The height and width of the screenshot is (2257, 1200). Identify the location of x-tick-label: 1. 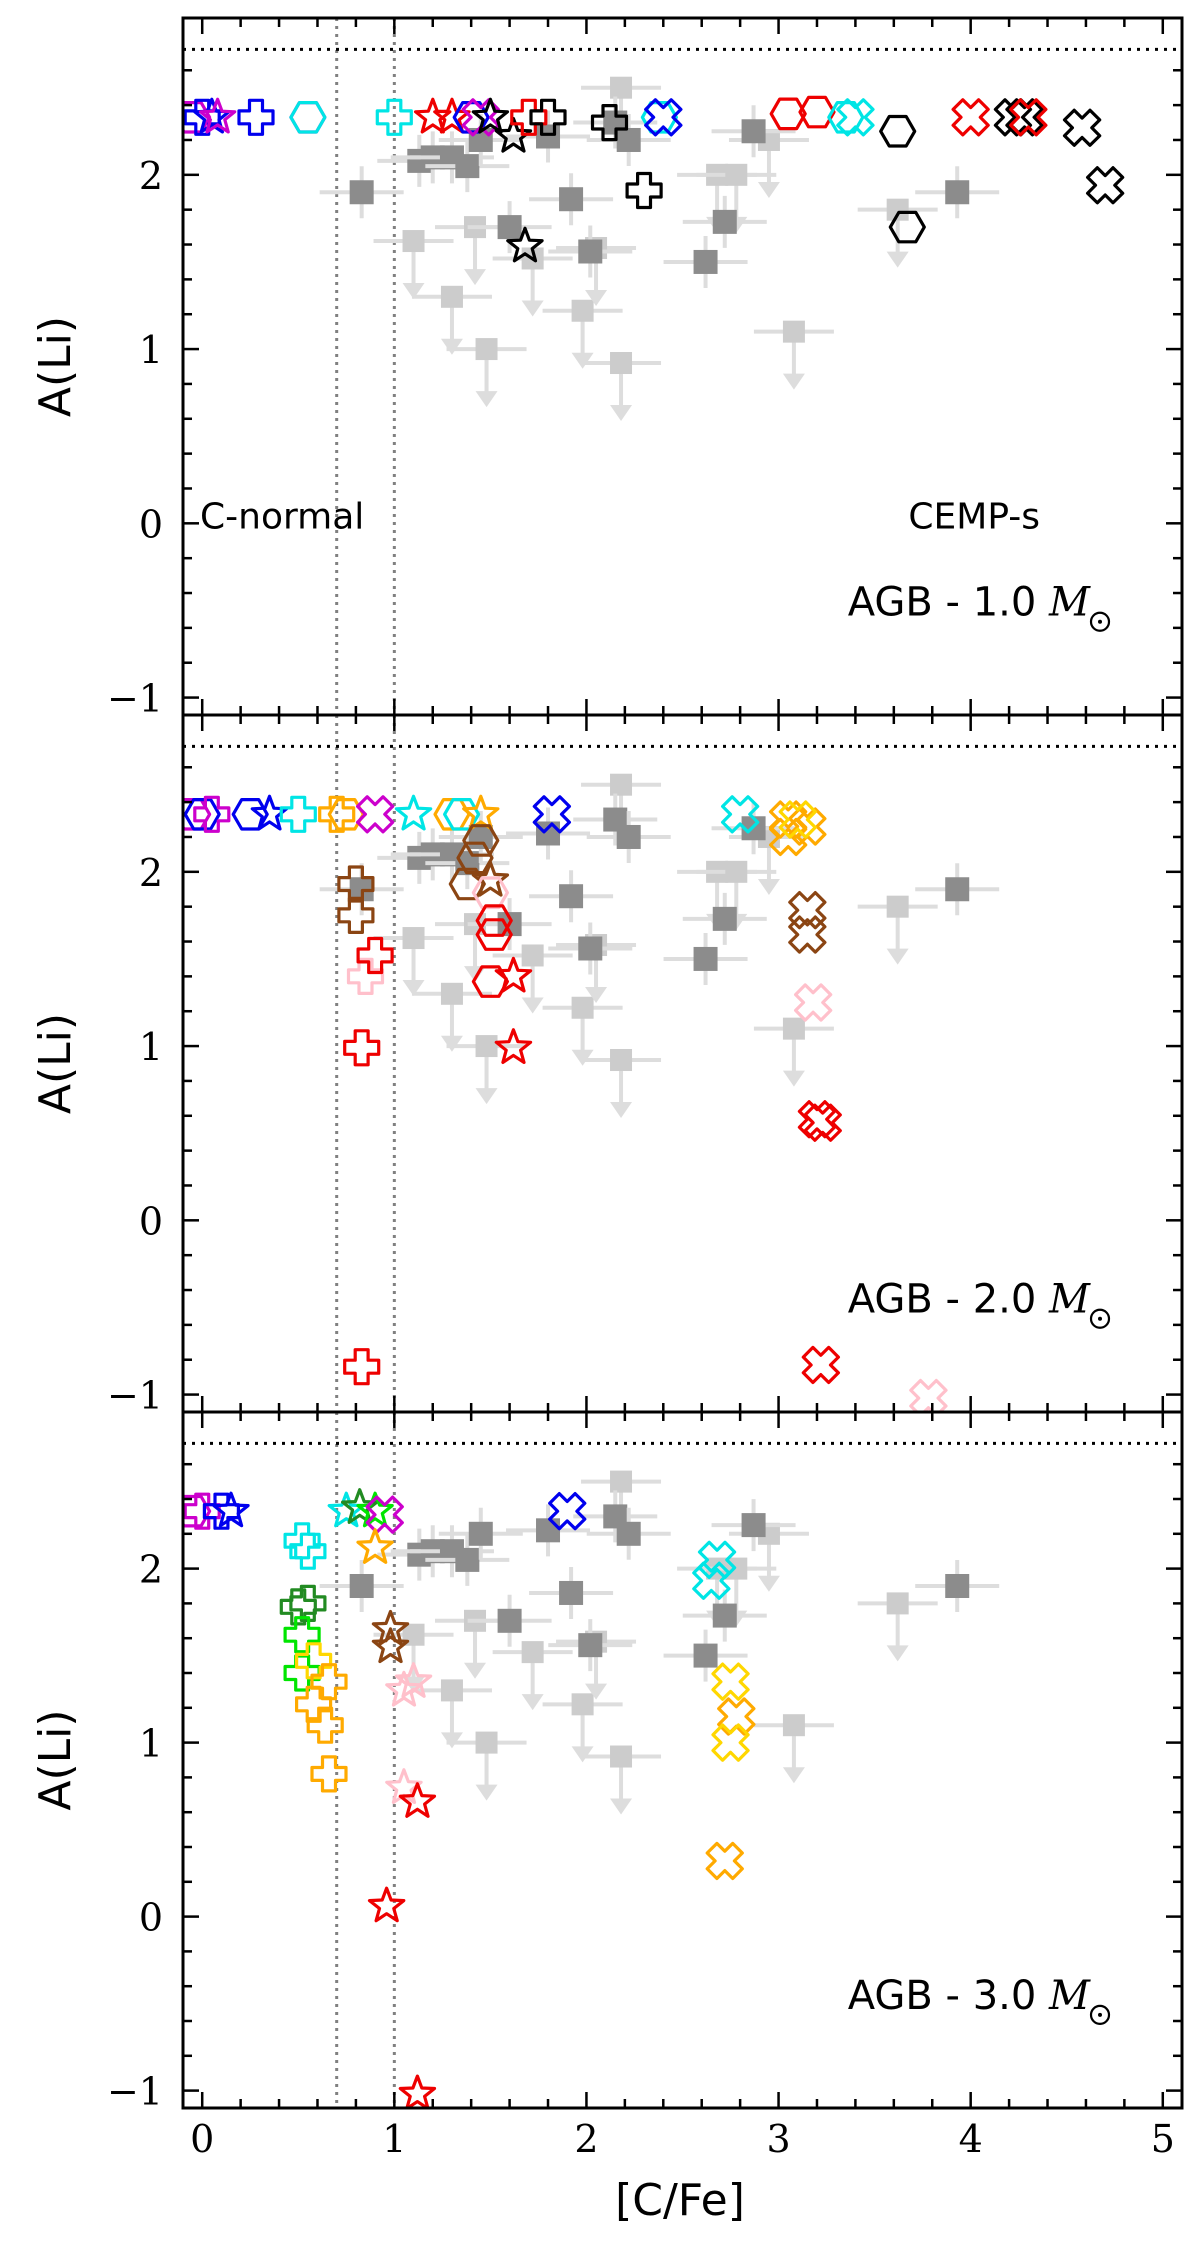
(394, 2139).